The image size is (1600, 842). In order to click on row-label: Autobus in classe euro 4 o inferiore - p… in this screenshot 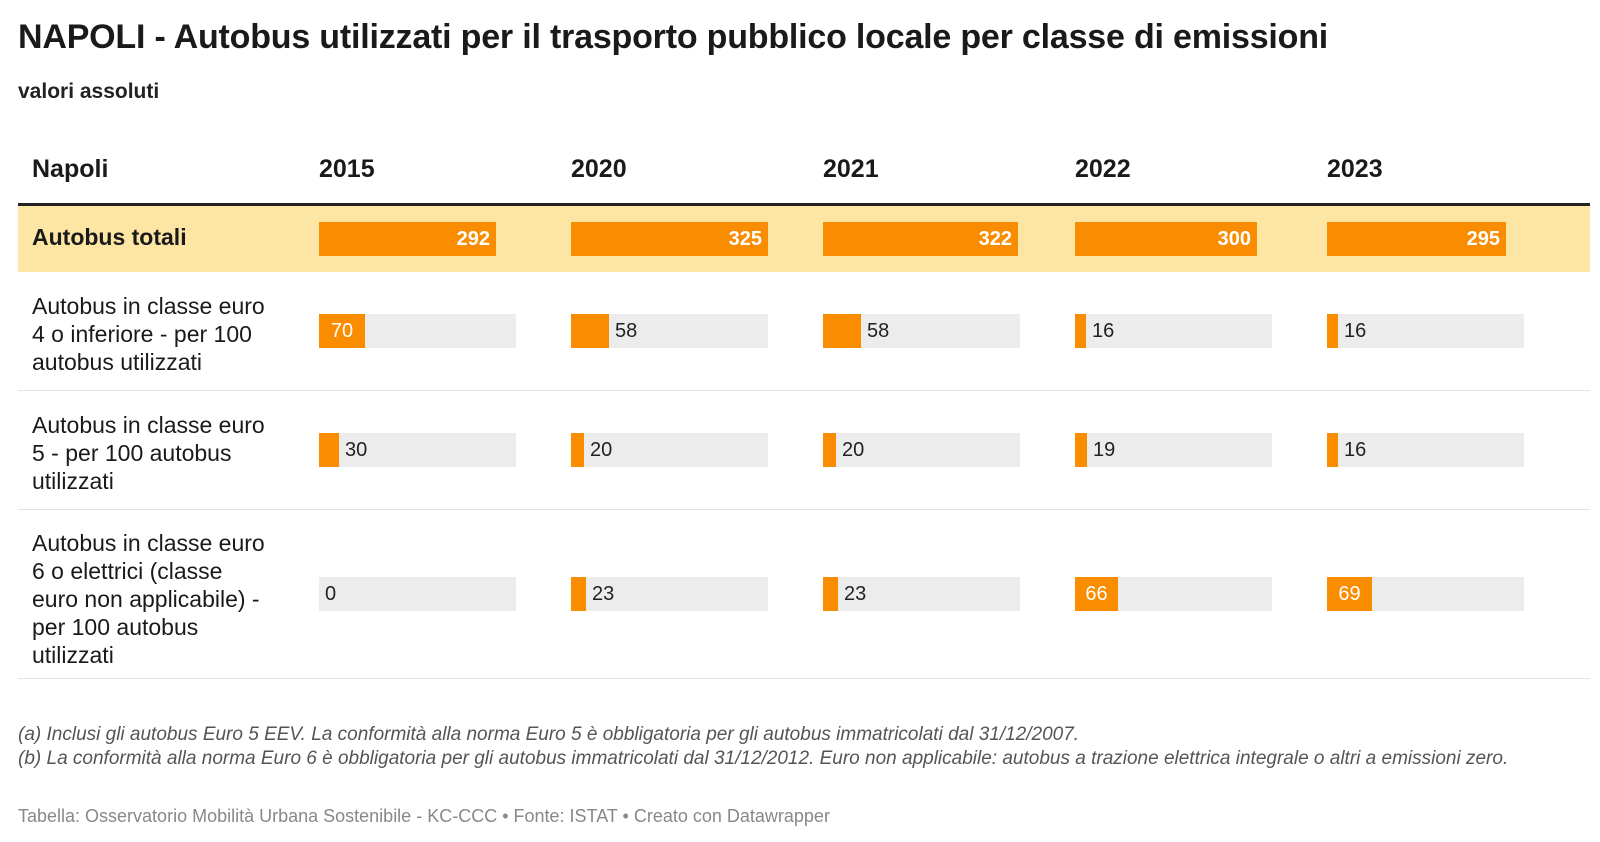, I will do `click(148, 334)`.